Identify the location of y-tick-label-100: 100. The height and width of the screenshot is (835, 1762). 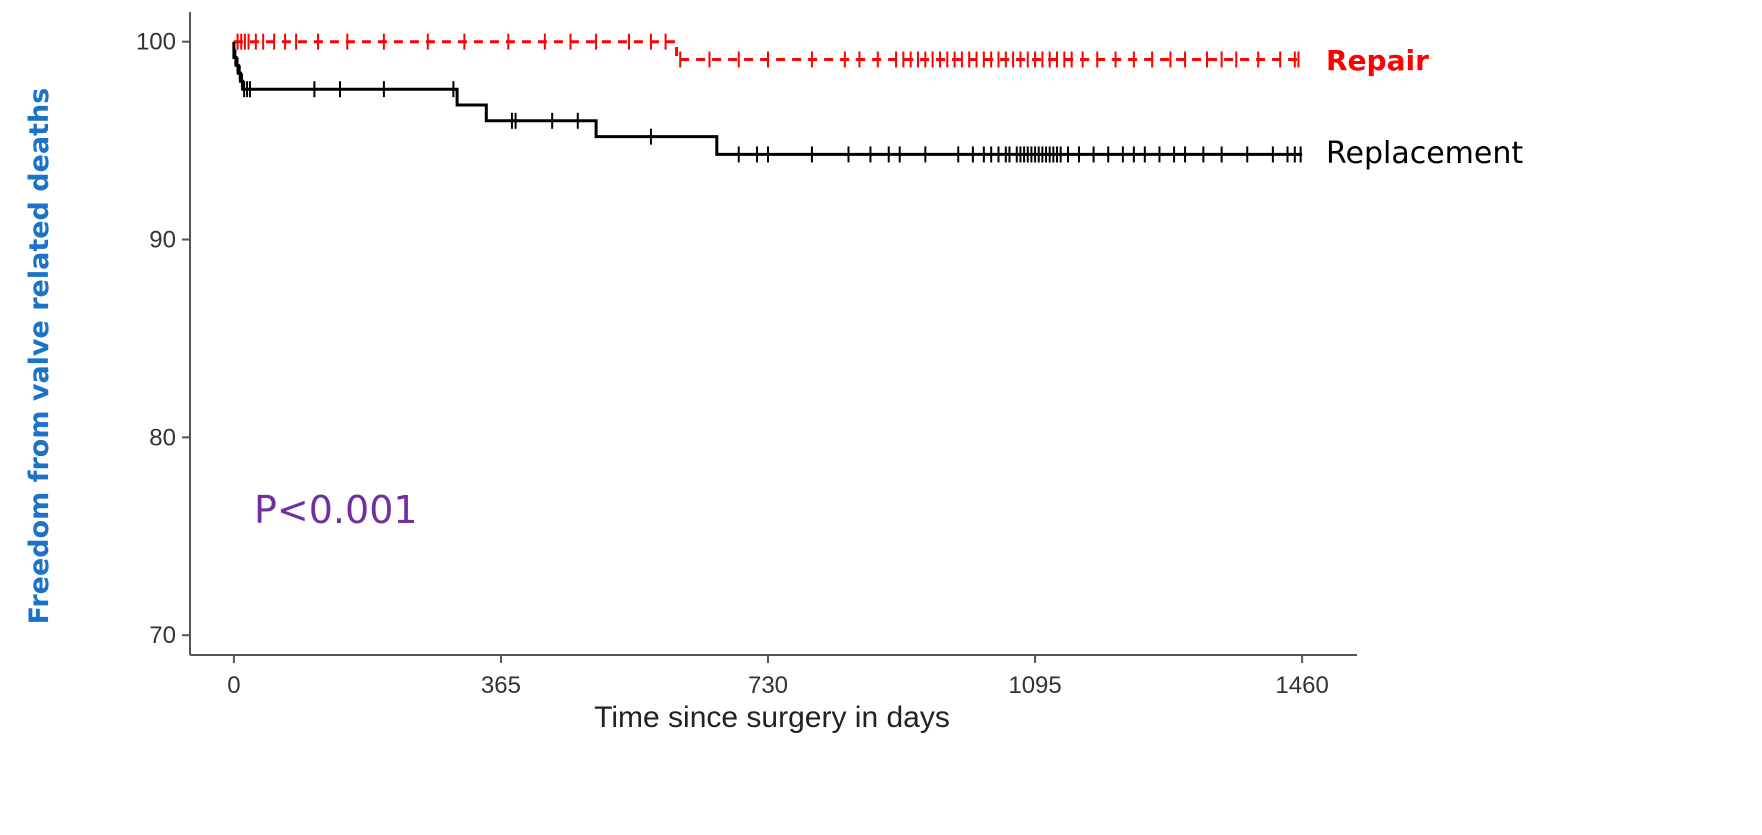
(156, 42).